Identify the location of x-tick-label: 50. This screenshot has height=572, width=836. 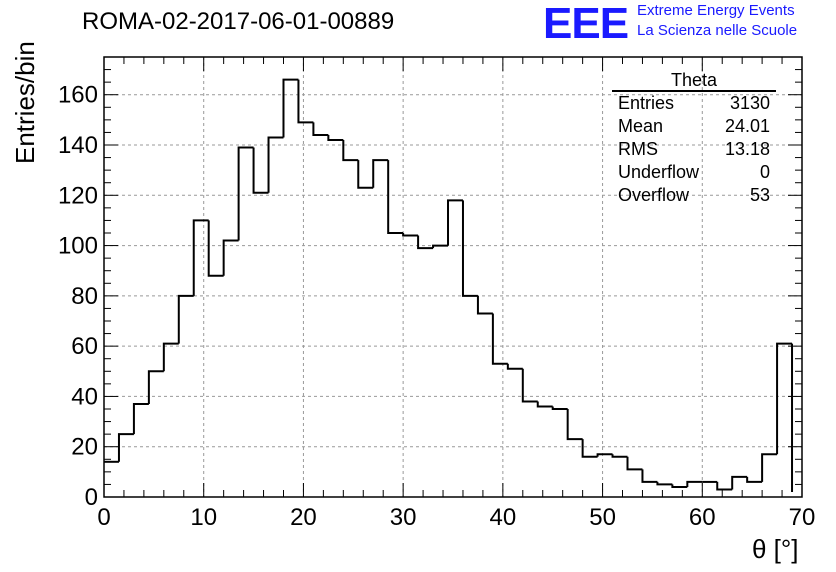
(602, 517).